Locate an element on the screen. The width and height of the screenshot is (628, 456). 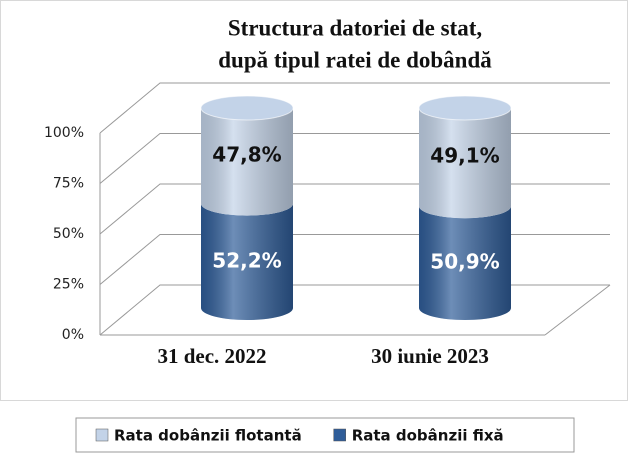
value-label: 49,1% is located at coordinates (464, 156).